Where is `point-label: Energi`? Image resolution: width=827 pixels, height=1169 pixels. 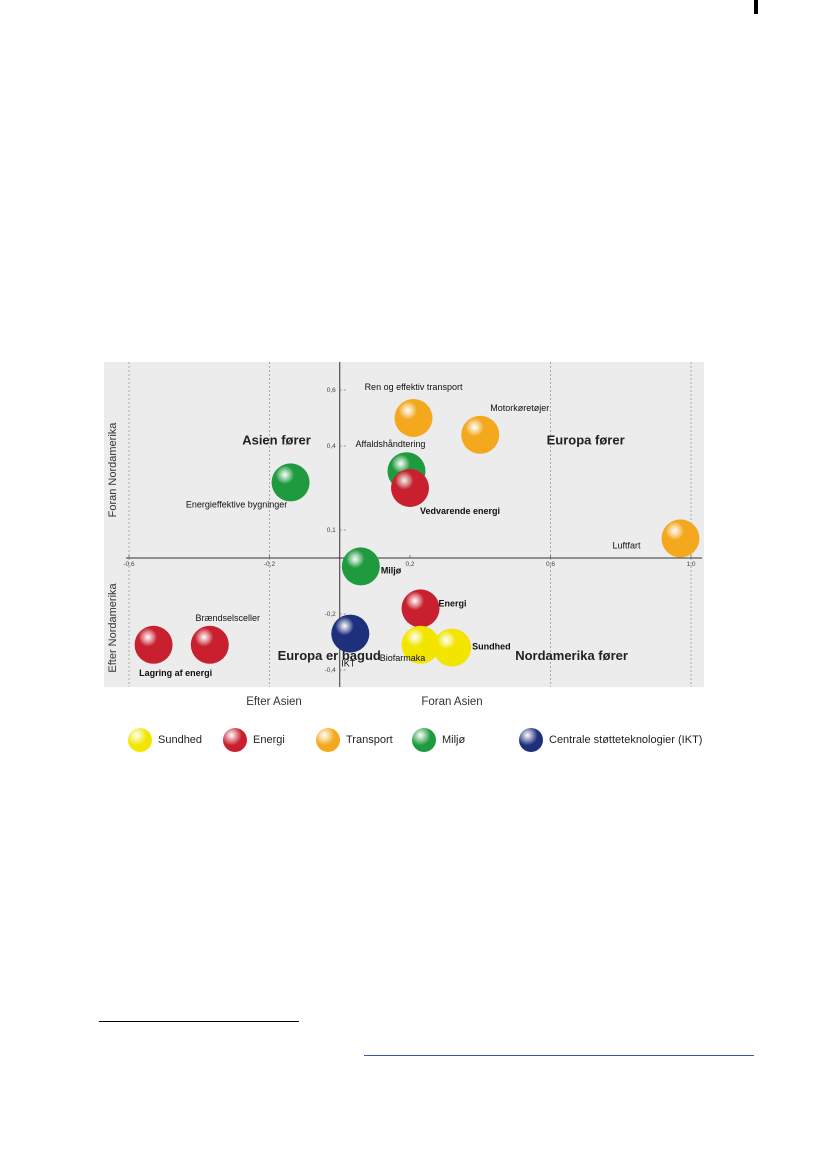
point-label: Energi is located at coordinates (453, 603).